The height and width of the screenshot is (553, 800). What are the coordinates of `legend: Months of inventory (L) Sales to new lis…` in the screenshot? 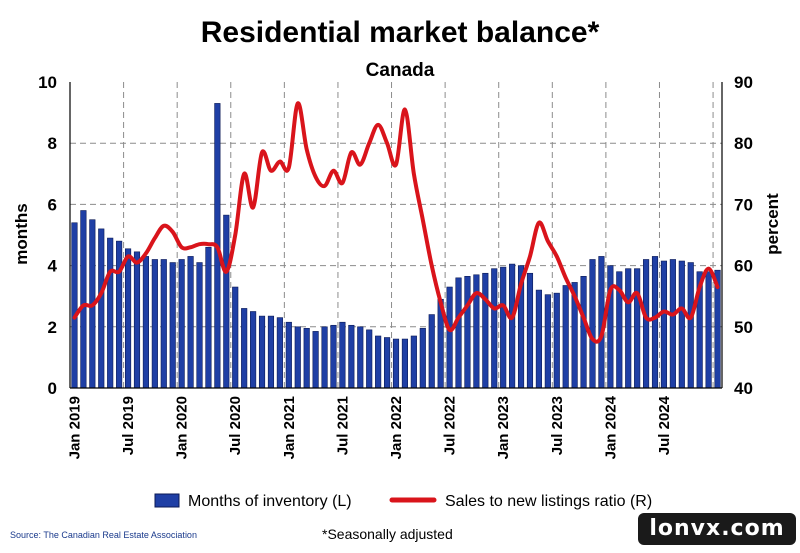 It's located at (403, 501).